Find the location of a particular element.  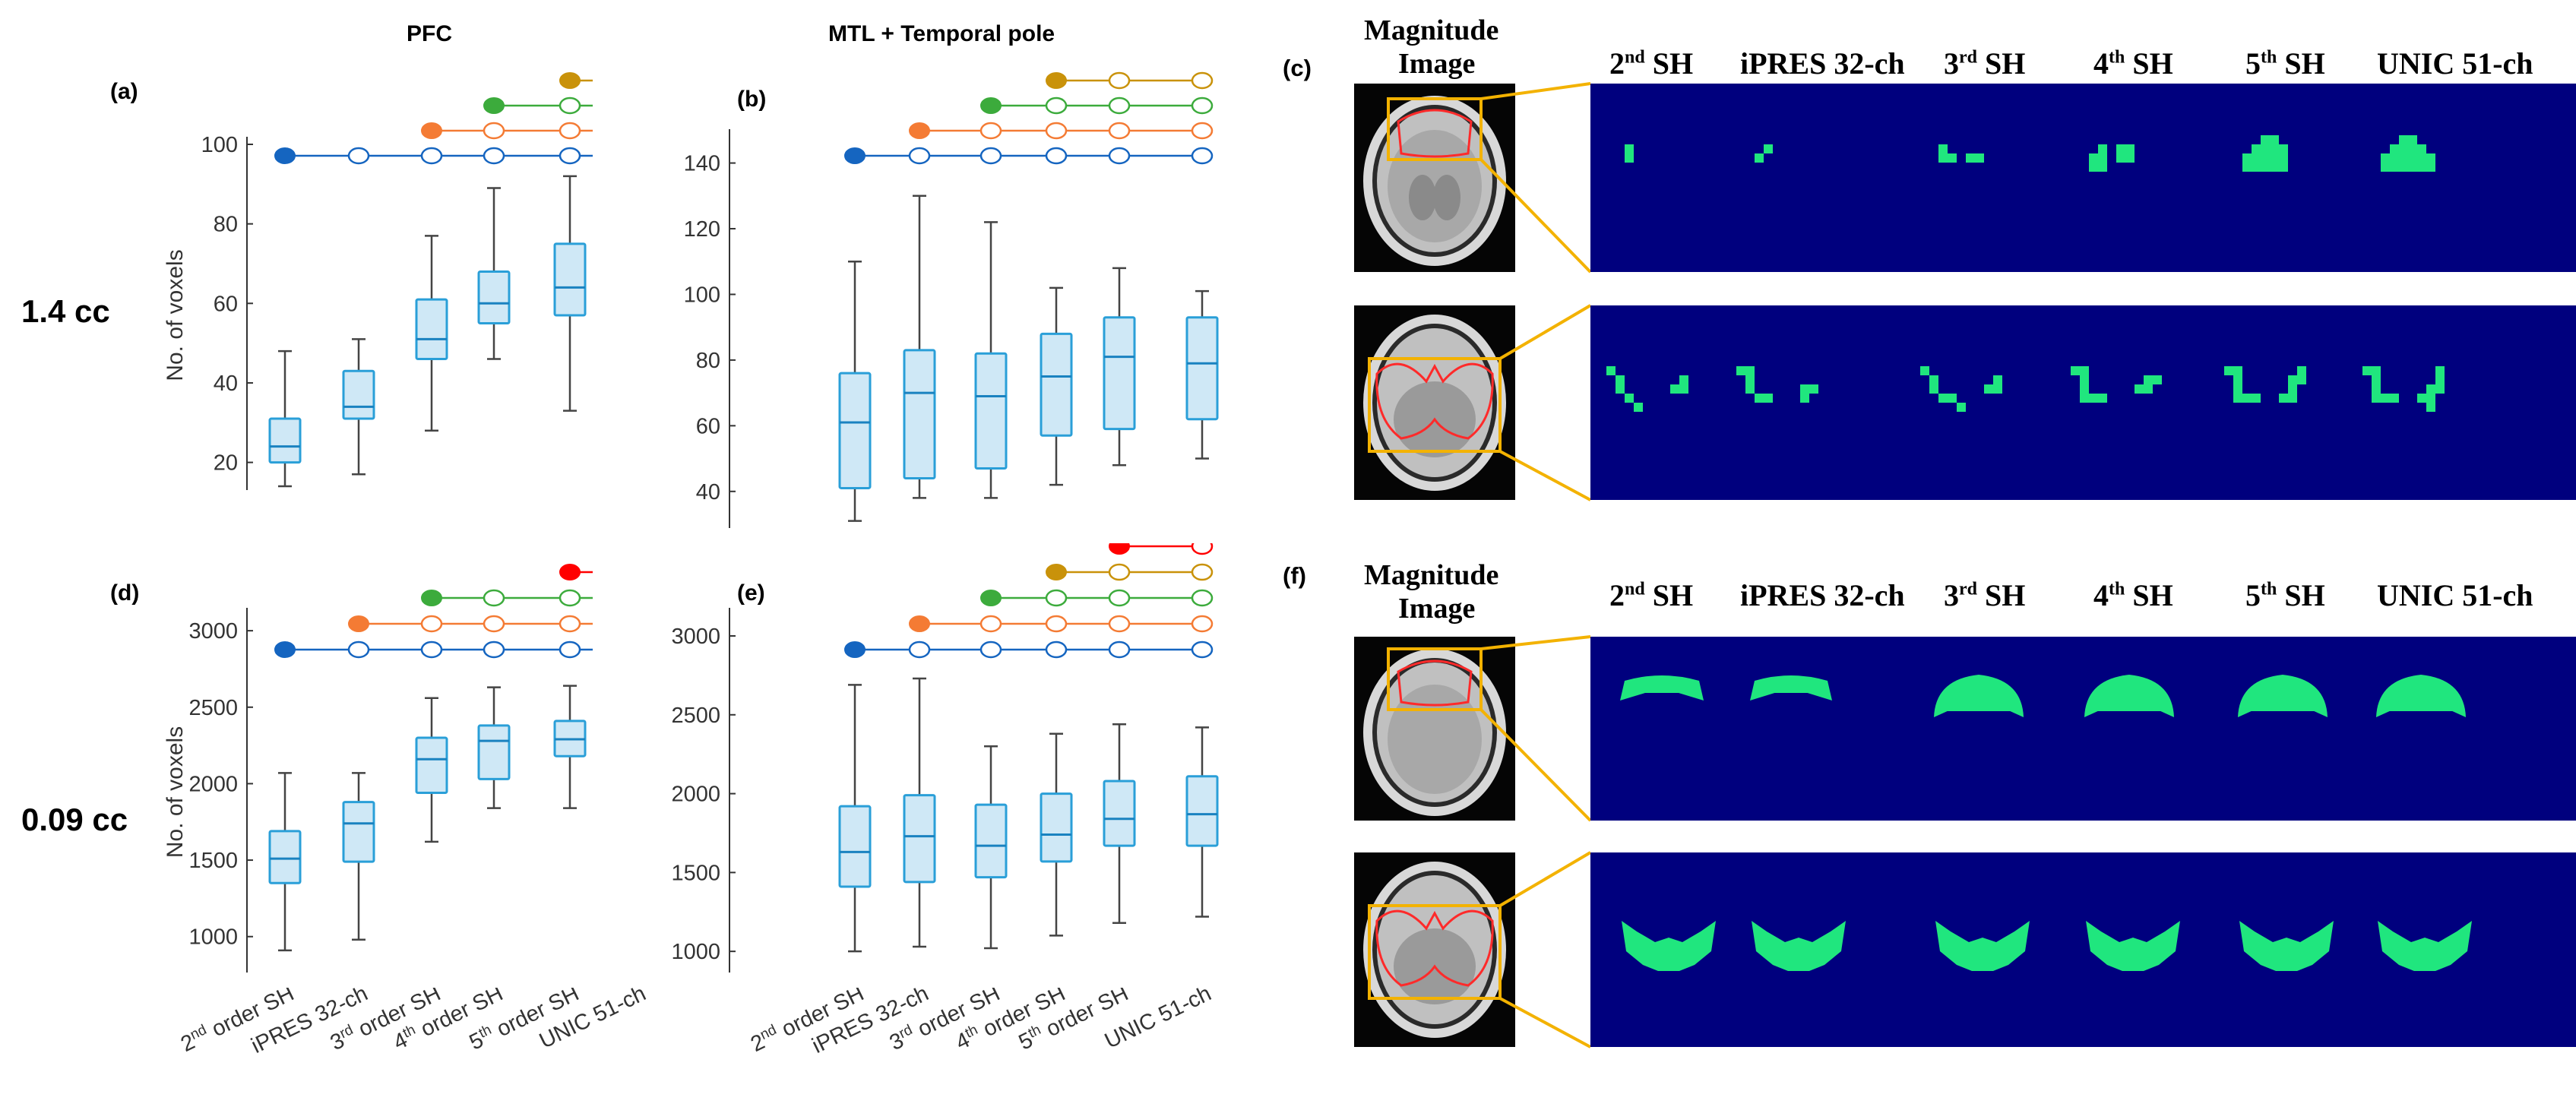

boxplot-panel-e: (e) 1000 1500 2000 2500 3000 is located at coordinates (945, 758).